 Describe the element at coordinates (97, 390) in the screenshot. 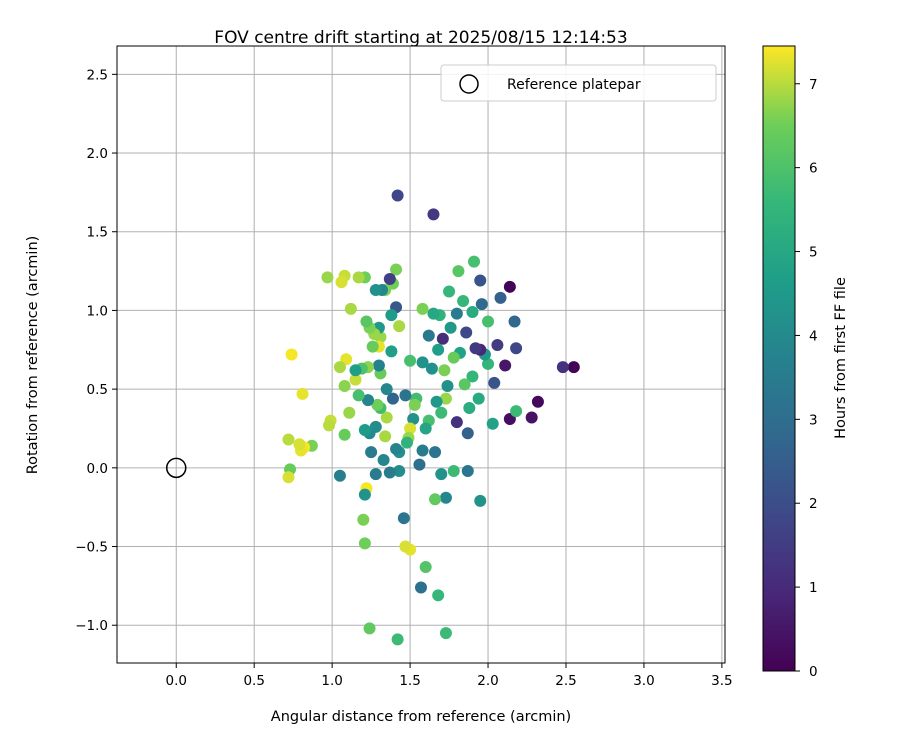

I see `y-tick-label: 0.5` at that location.